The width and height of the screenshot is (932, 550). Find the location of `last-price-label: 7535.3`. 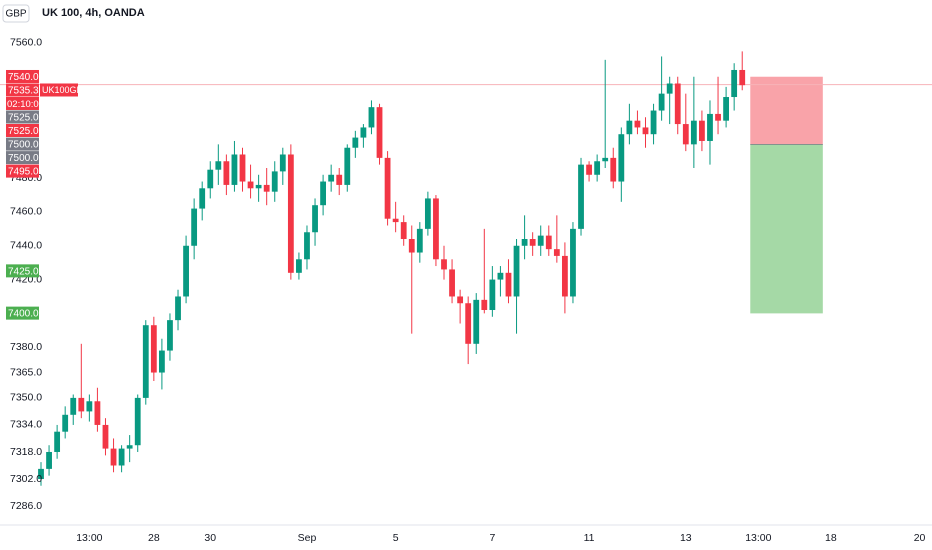

last-price-label: 7535.3 is located at coordinates (23, 90).